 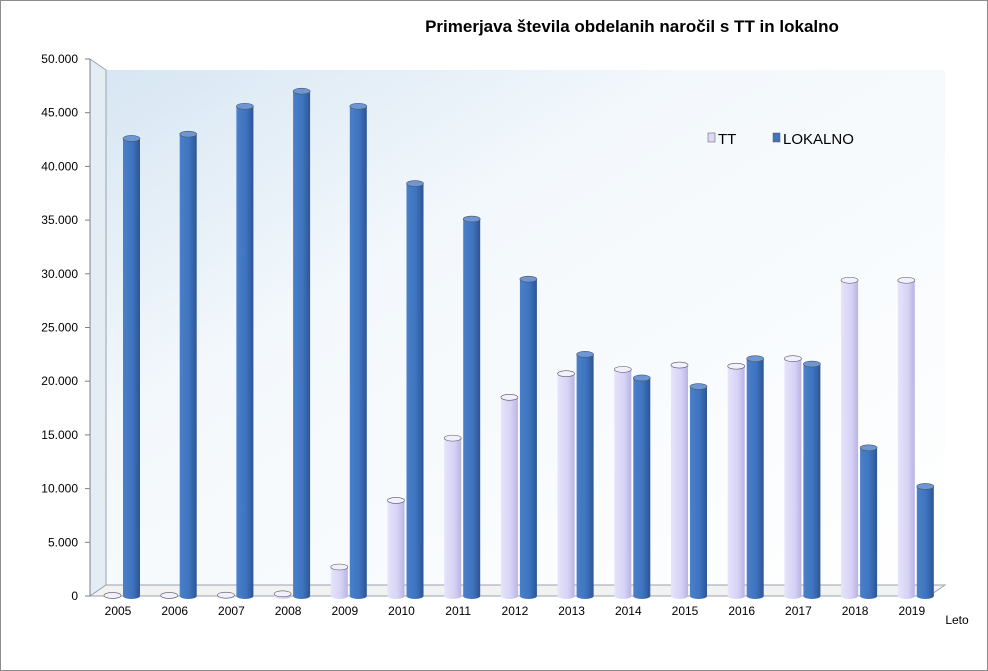 What do you see at coordinates (855, 611) in the screenshot?
I see `x-tick-label: 2018` at bounding box center [855, 611].